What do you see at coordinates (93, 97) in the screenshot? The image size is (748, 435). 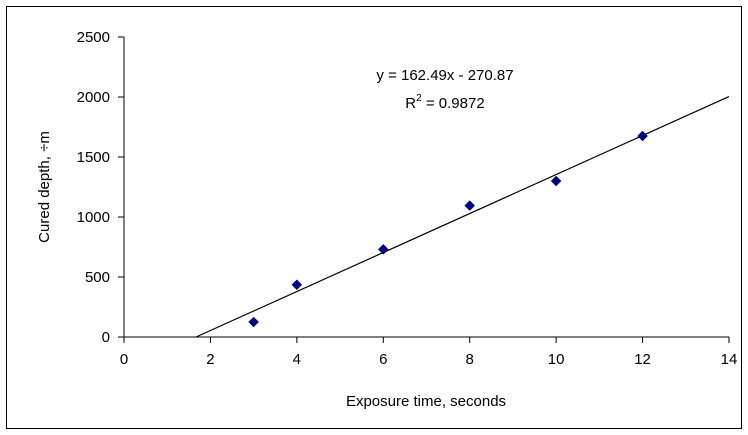 I see `y-tick-label: 2000` at bounding box center [93, 97].